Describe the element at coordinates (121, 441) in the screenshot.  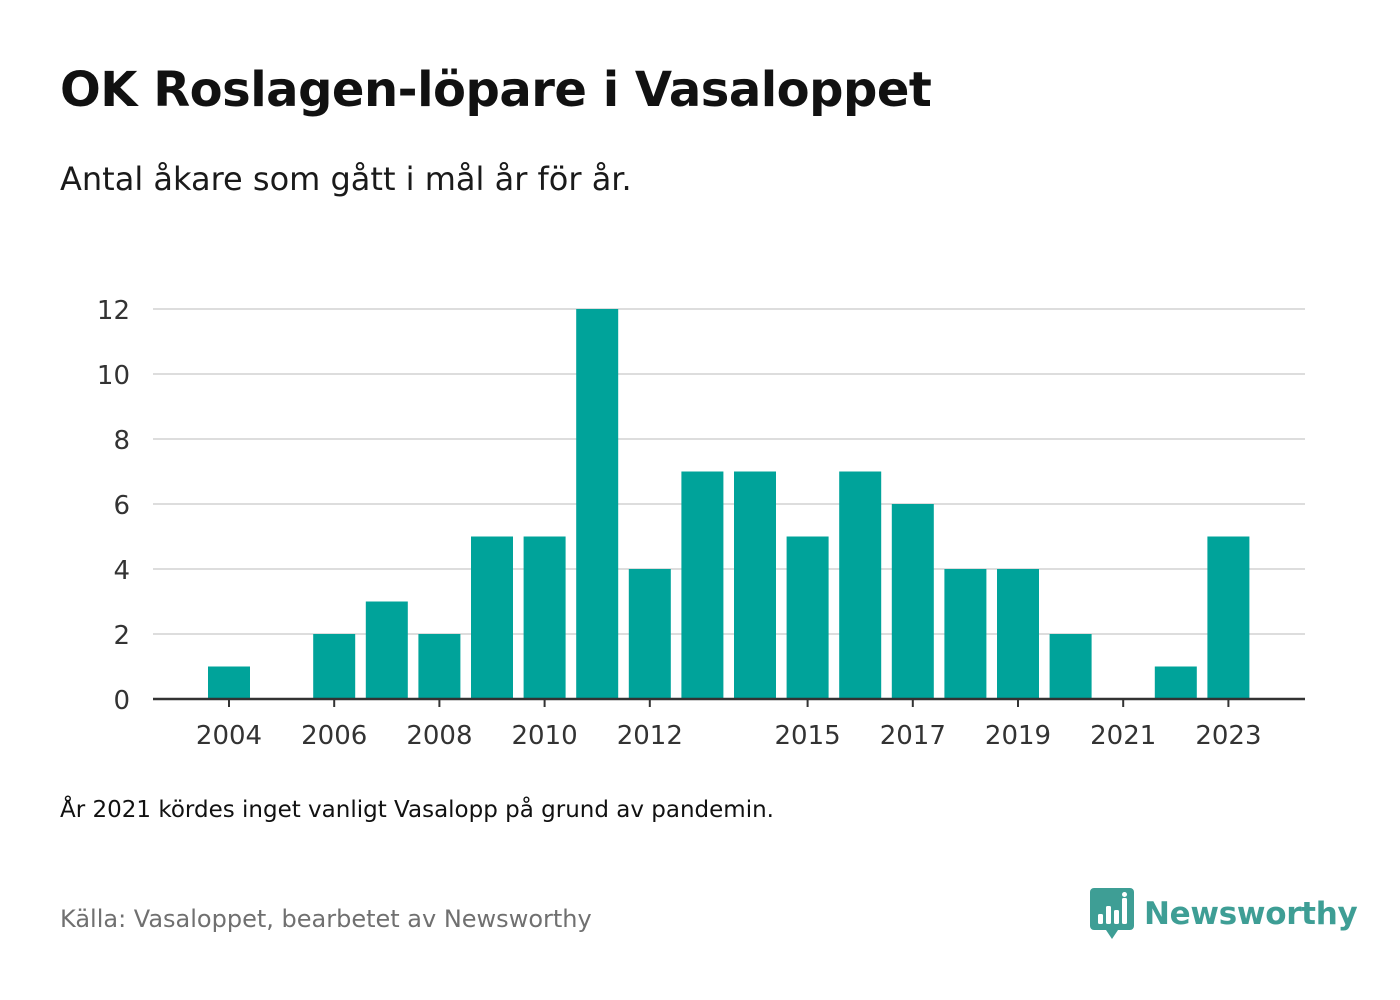
I see `y-tick-label: 8` at that location.